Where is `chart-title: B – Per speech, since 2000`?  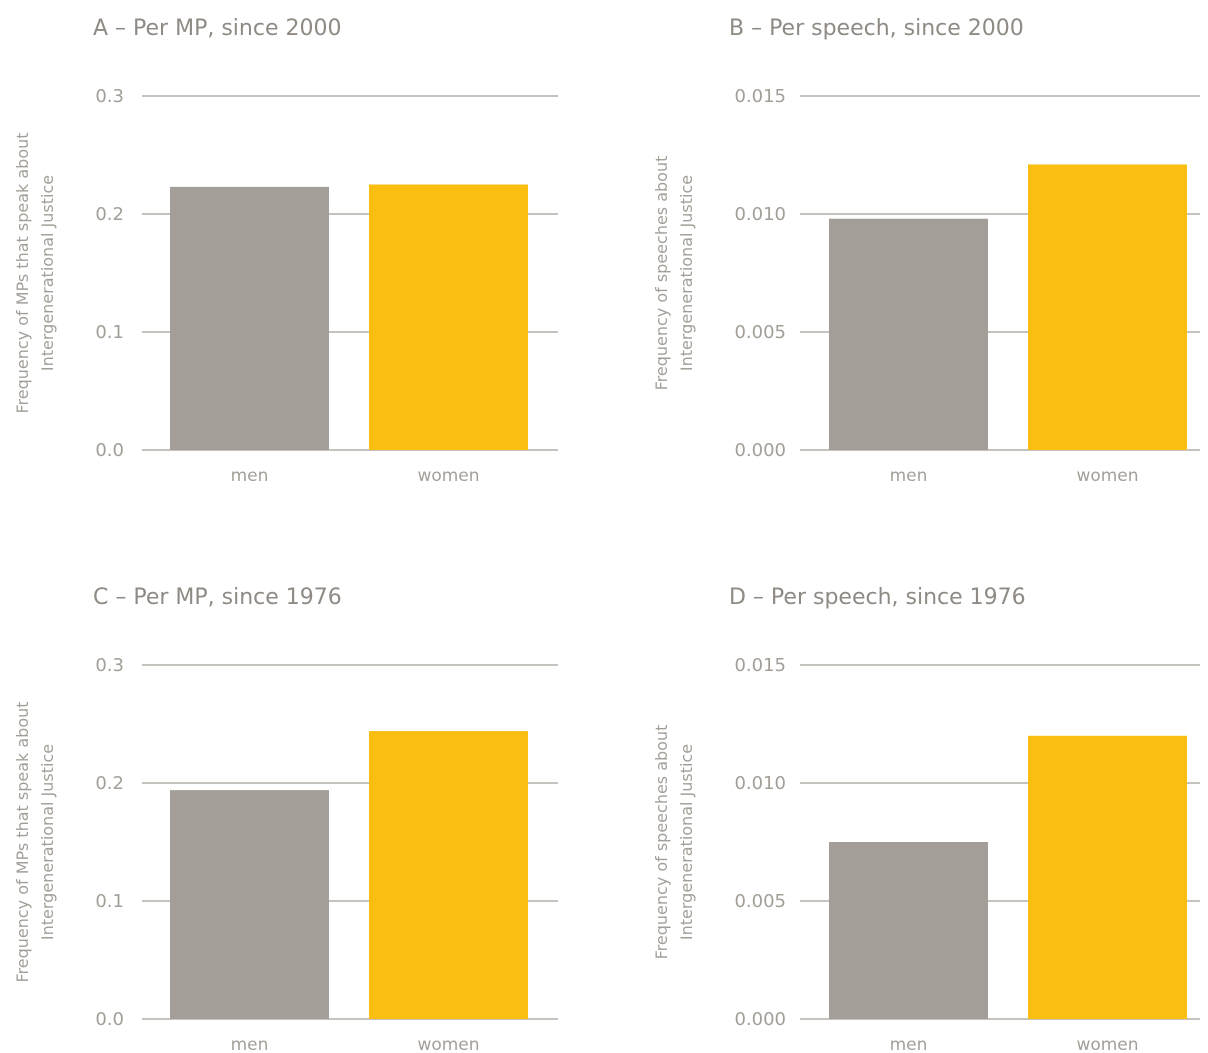 chart-title: B – Per speech, since 2000 is located at coordinates (876, 28).